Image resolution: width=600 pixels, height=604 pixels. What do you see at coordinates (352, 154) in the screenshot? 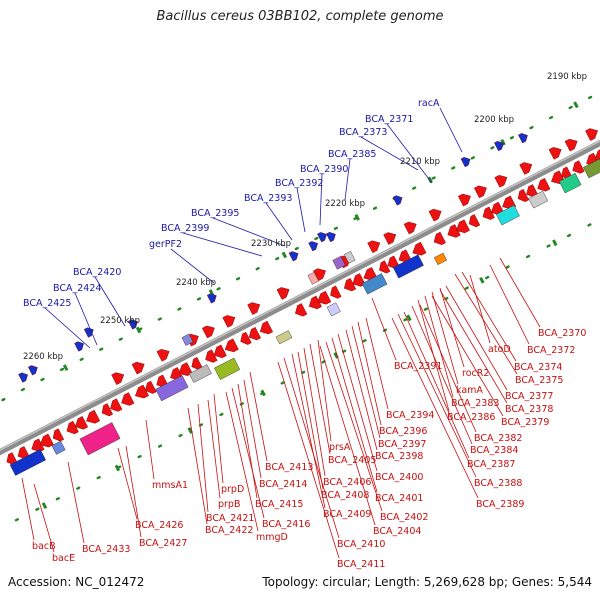
I see `top-label-4: BCA_2385` at bounding box center [352, 154].